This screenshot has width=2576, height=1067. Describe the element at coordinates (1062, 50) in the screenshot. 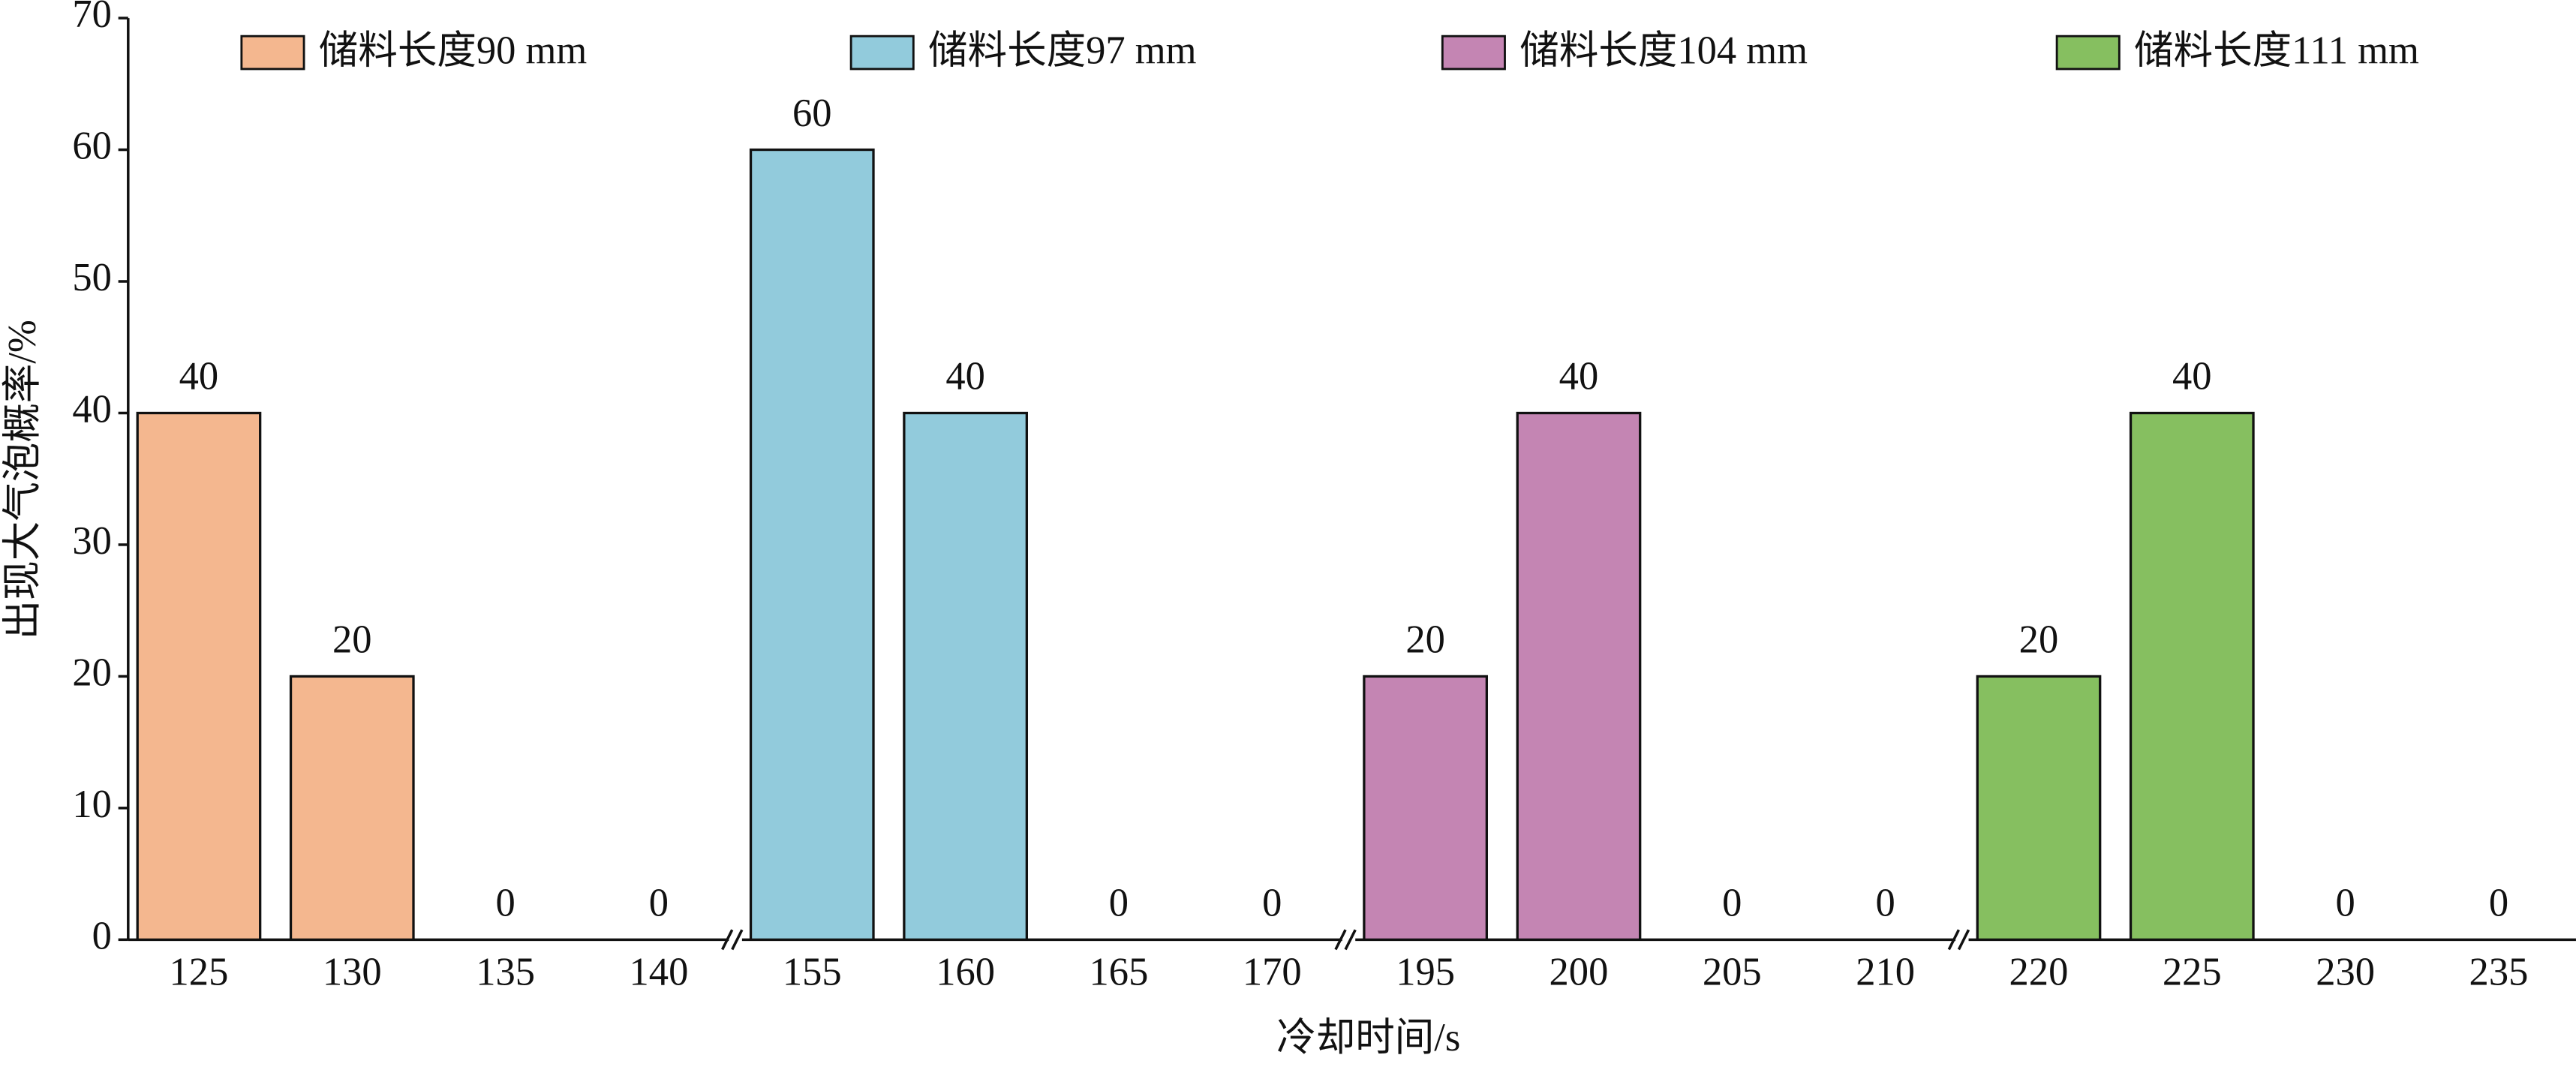

I see `legend-label: 储料长度97 mm` at that location.